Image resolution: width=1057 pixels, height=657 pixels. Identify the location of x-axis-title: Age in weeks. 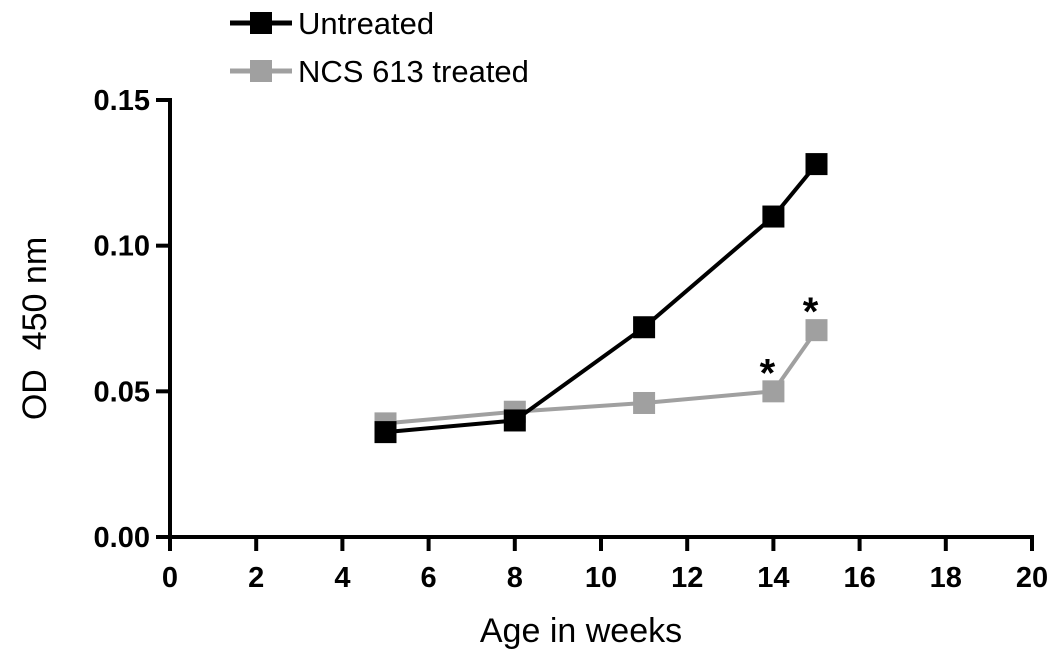
(581, 631).